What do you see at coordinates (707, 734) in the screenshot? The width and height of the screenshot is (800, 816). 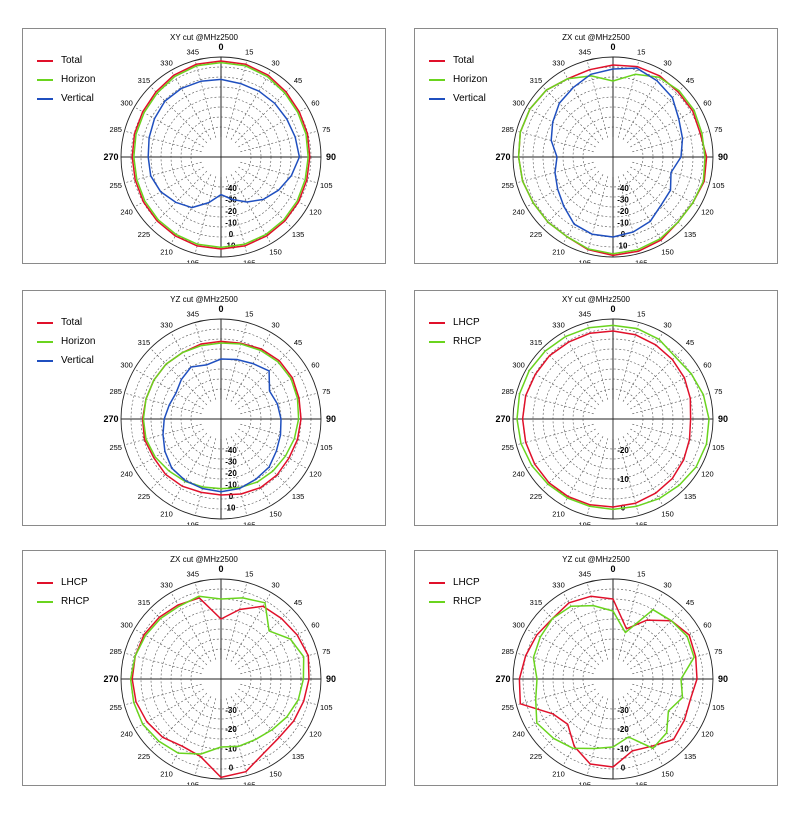 I see `angle-tick-label: 120` at bounding box center [707, 734].